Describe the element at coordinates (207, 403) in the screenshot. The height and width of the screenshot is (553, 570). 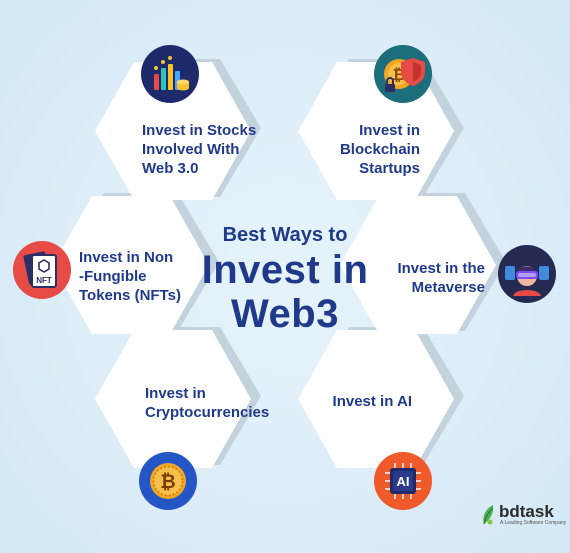
I see `way-label-crypto: Invest in Cryptocurrencies` at that location.